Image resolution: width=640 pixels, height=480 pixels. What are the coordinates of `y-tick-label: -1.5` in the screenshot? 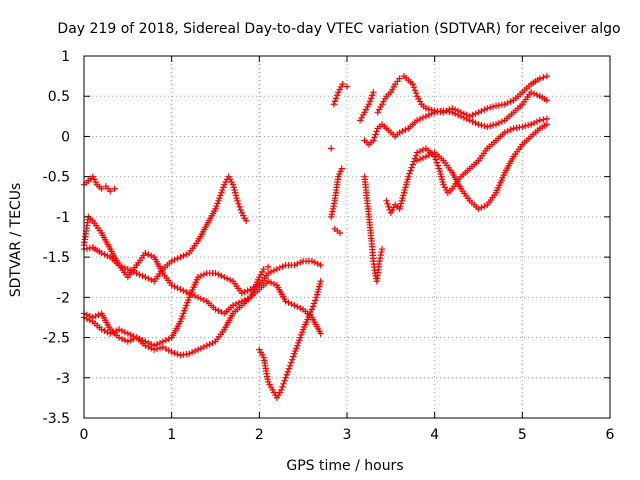 It's located at (56, 258).